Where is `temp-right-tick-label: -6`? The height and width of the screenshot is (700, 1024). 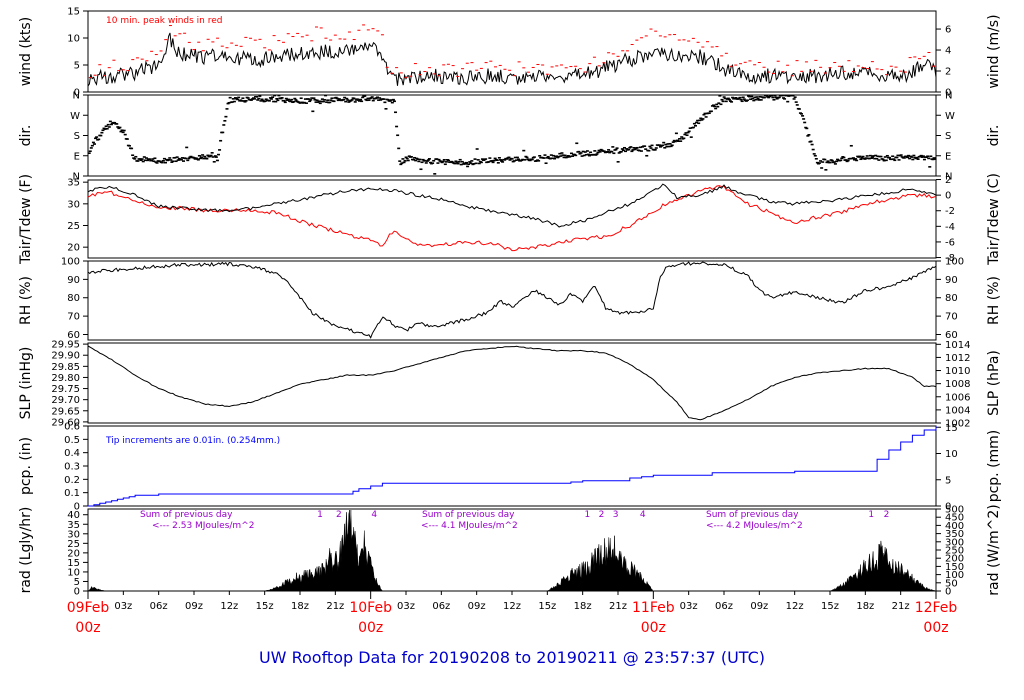 temp-right-tick-label: -6 is located at coordinates (950, 242).